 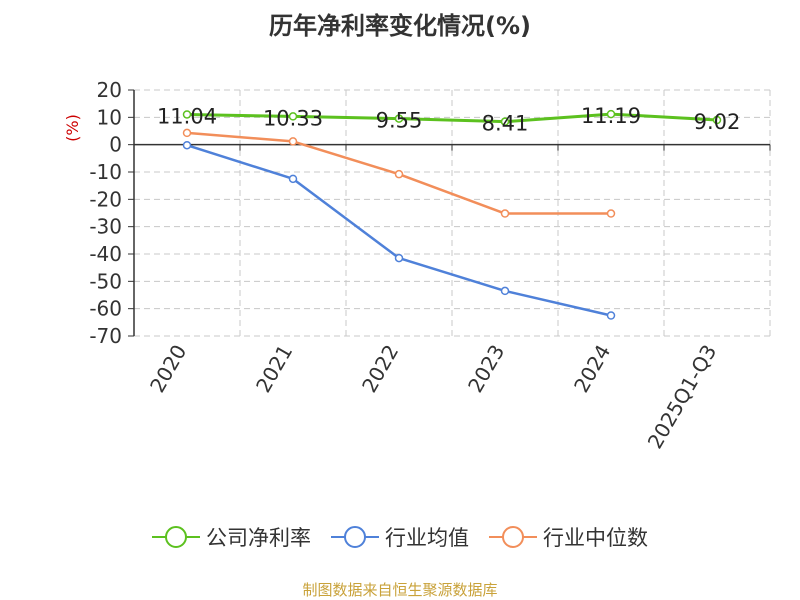 I want to click on y-tick-label: -30, so click(x=105, y=227).